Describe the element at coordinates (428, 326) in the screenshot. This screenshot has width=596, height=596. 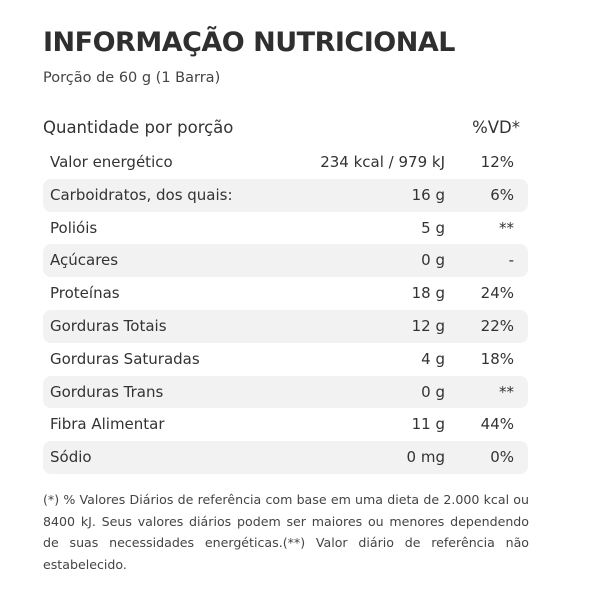
I see `nutrient-amount: 12 g` at that location.